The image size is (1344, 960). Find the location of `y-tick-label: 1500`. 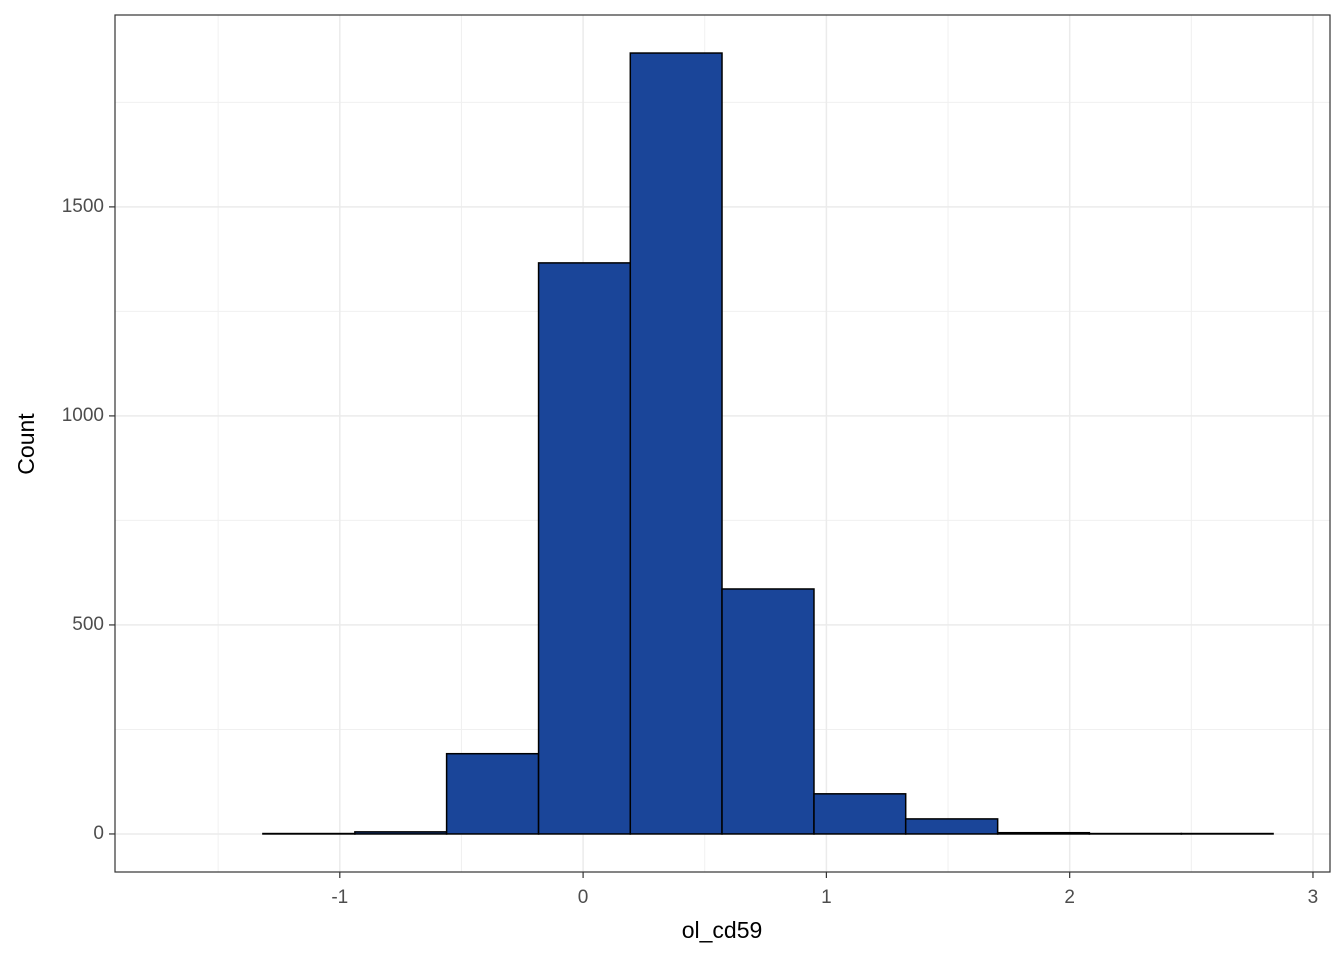

y-tick-label: 1500 is located at coordinates (83, 206).